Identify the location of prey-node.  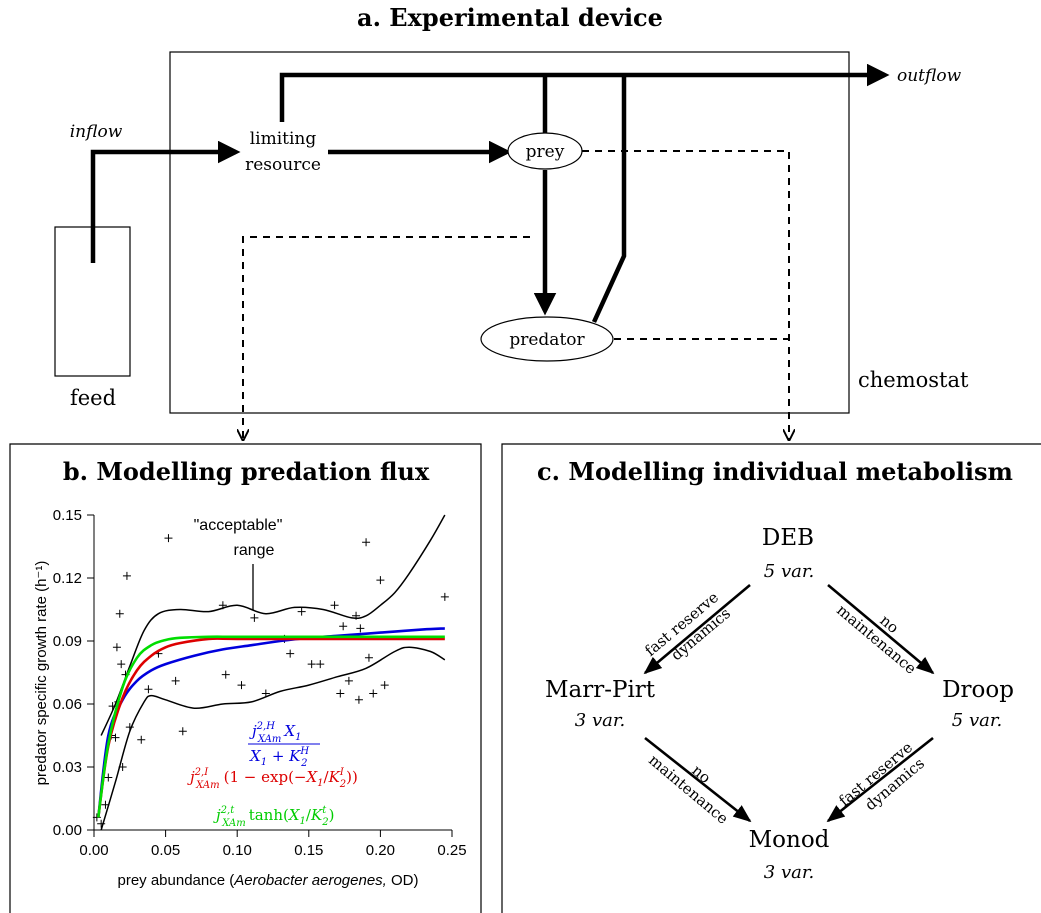
(545, 151).